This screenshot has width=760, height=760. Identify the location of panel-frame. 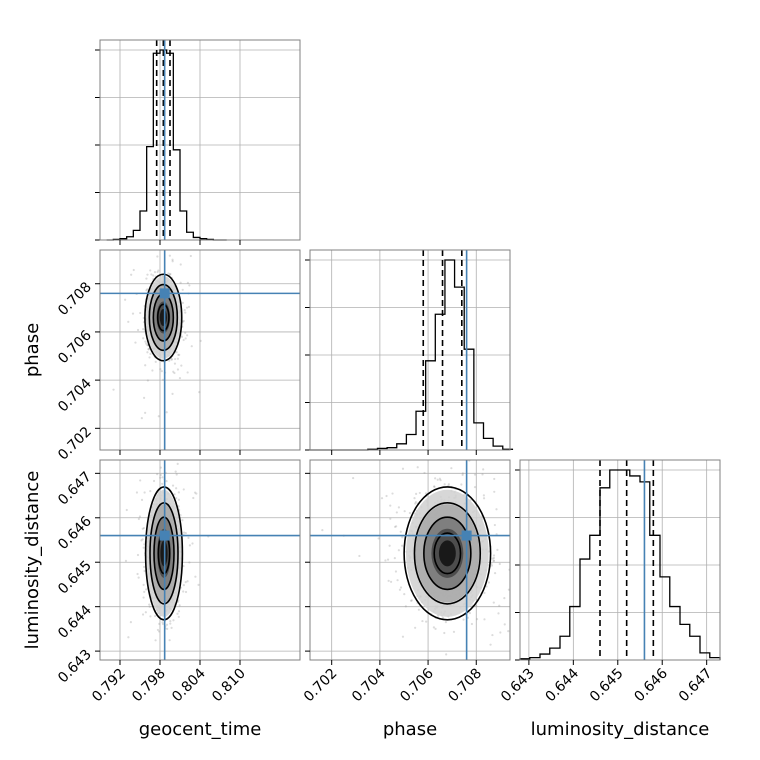
(410, 350).